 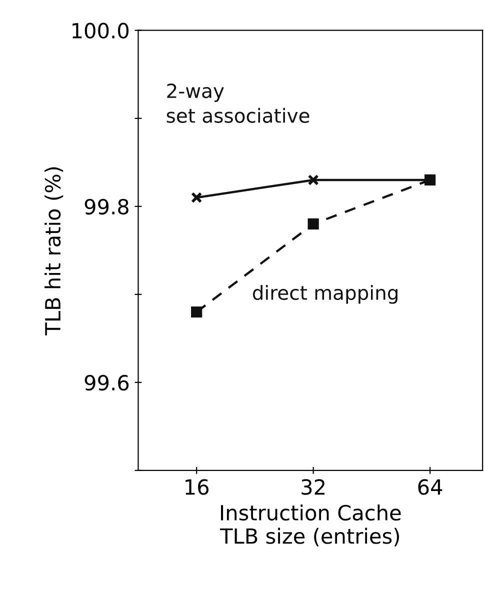 I want to click on x-tick-label: 16, so click(x=197, y=487).